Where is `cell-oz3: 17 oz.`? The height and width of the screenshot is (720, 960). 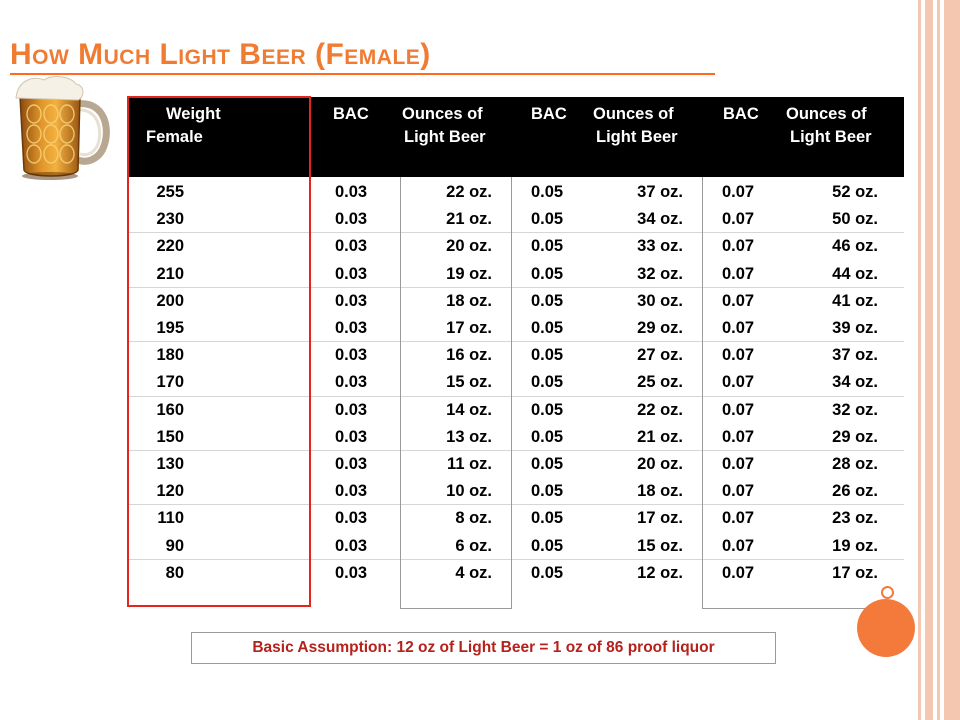 cell-oz3: 17 oz. is located at coordinates (855, 572).